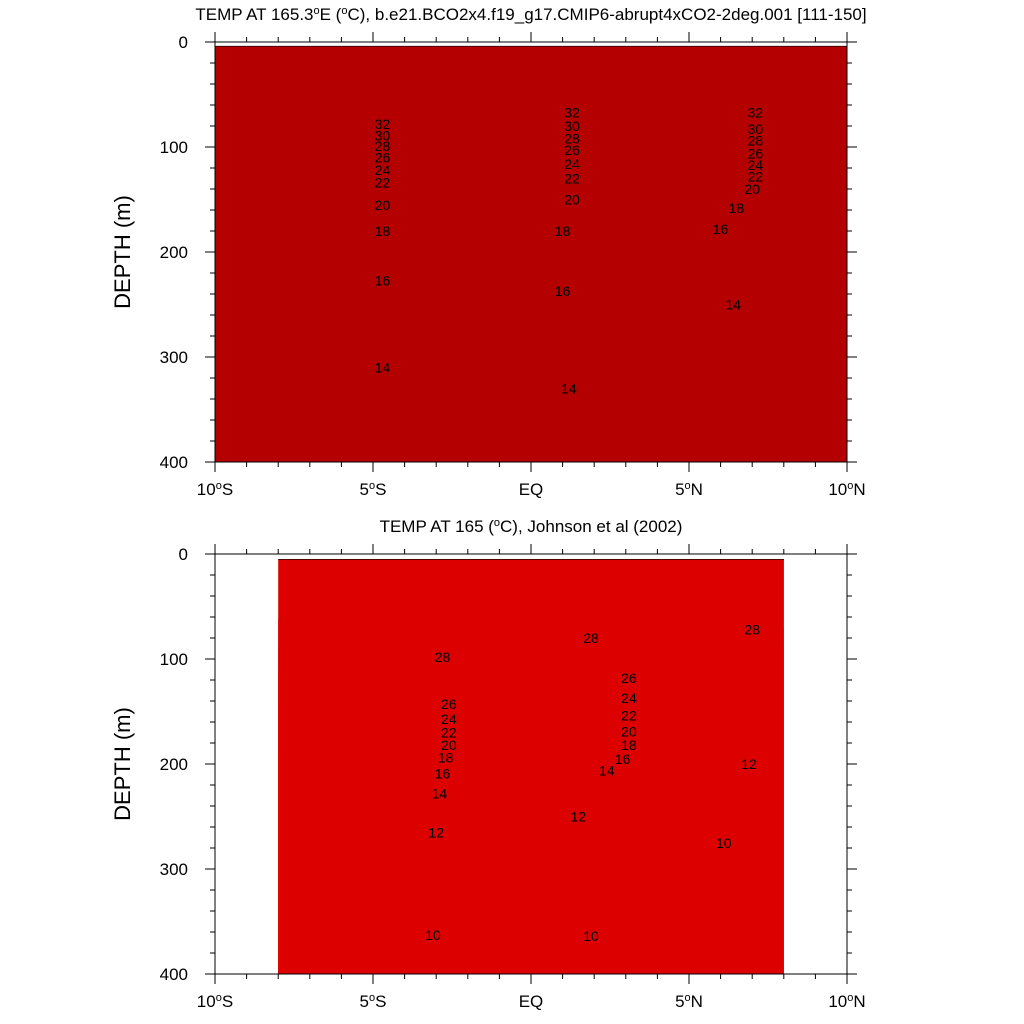 The width and height of the screenshot is (1024, 1024). What do you see at coordinates (531, 526) in the screenshot?
I see `panel-observations-title: TEMP AT 165 (oC), Johnson et al (2002)` at bounding box center [531, 526].